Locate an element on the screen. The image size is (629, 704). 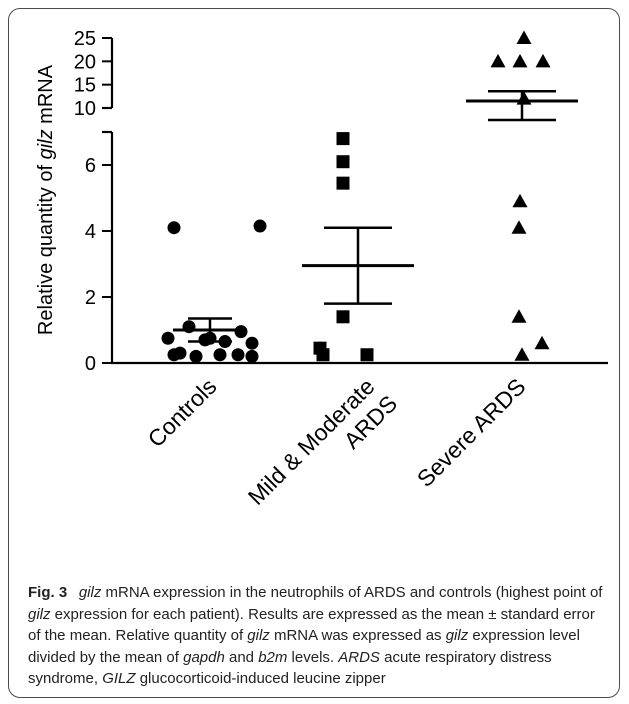
x-category-label-line: Severe ARDS is located at coordinates (471, 432).